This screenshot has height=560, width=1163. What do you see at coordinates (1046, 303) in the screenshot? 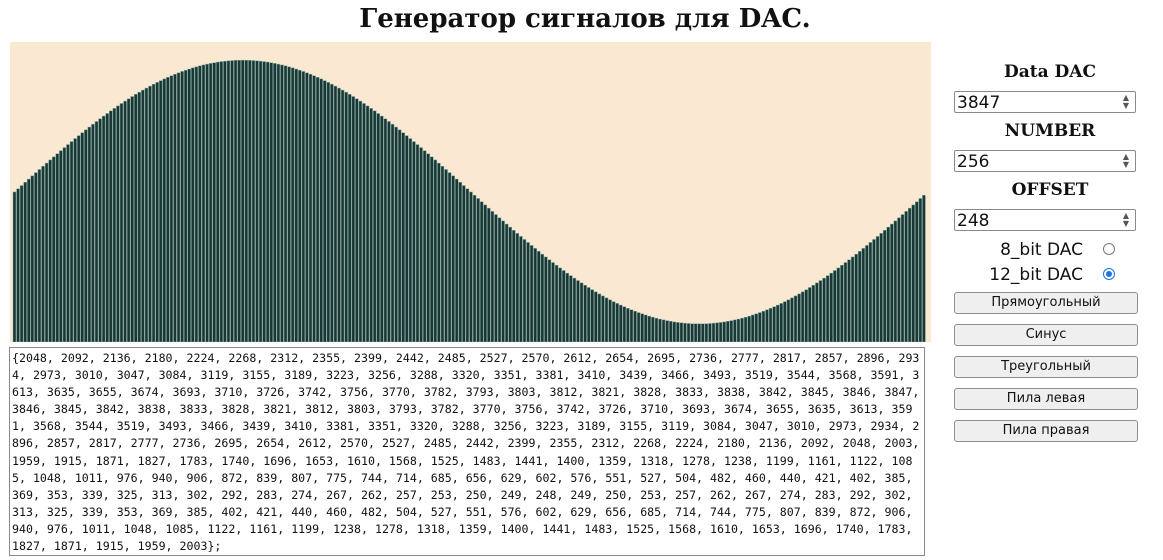
I see `square-wave-button: Прямоугольный` at bounding box center [1046, 303].